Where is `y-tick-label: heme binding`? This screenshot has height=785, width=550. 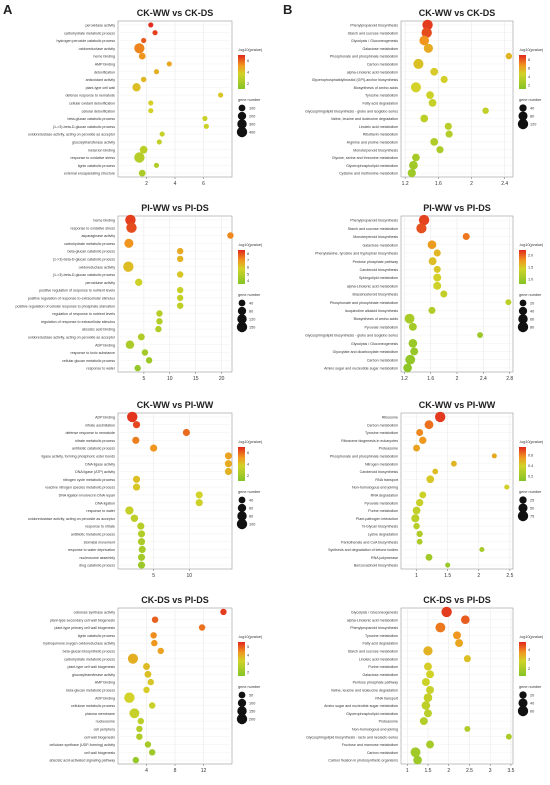 y-tick-label: heme binding is located at coordinates (104, 57).